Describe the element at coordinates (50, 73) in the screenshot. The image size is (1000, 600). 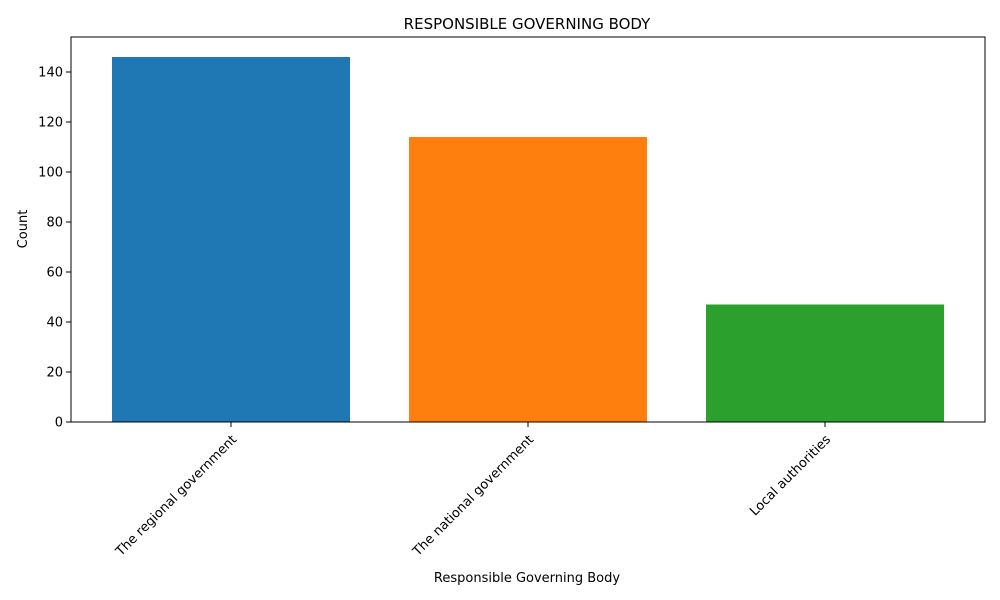
I see `y-tick-label: 140` at that location.